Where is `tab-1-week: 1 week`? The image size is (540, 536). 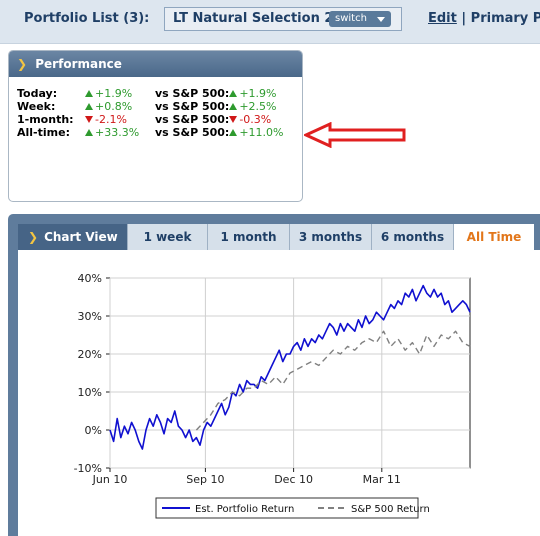
tab-1-week: 1 week is located at coordinates (168, 237).